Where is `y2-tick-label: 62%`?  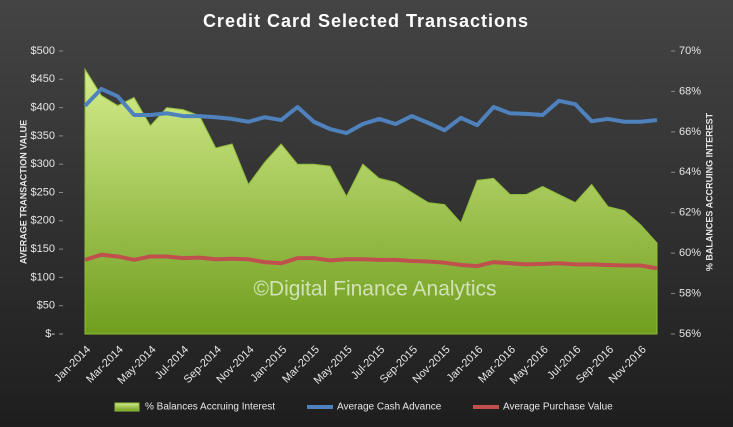
y2-tick-label: 62% is located at coordinates (690, 213).